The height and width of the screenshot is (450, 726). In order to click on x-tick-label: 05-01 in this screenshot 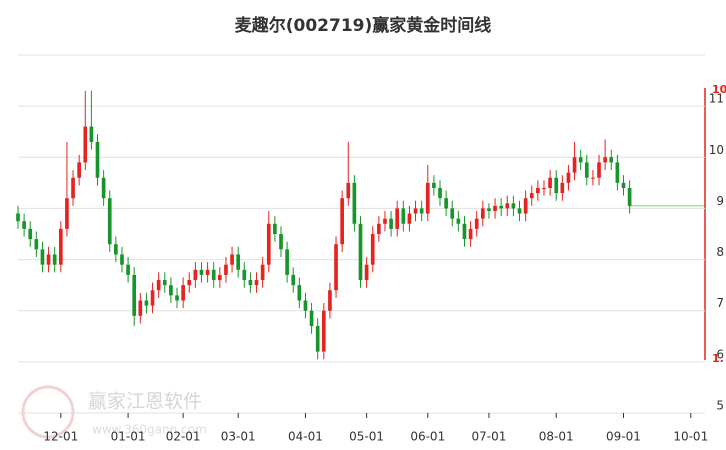, I will do `click(366, 437)`.